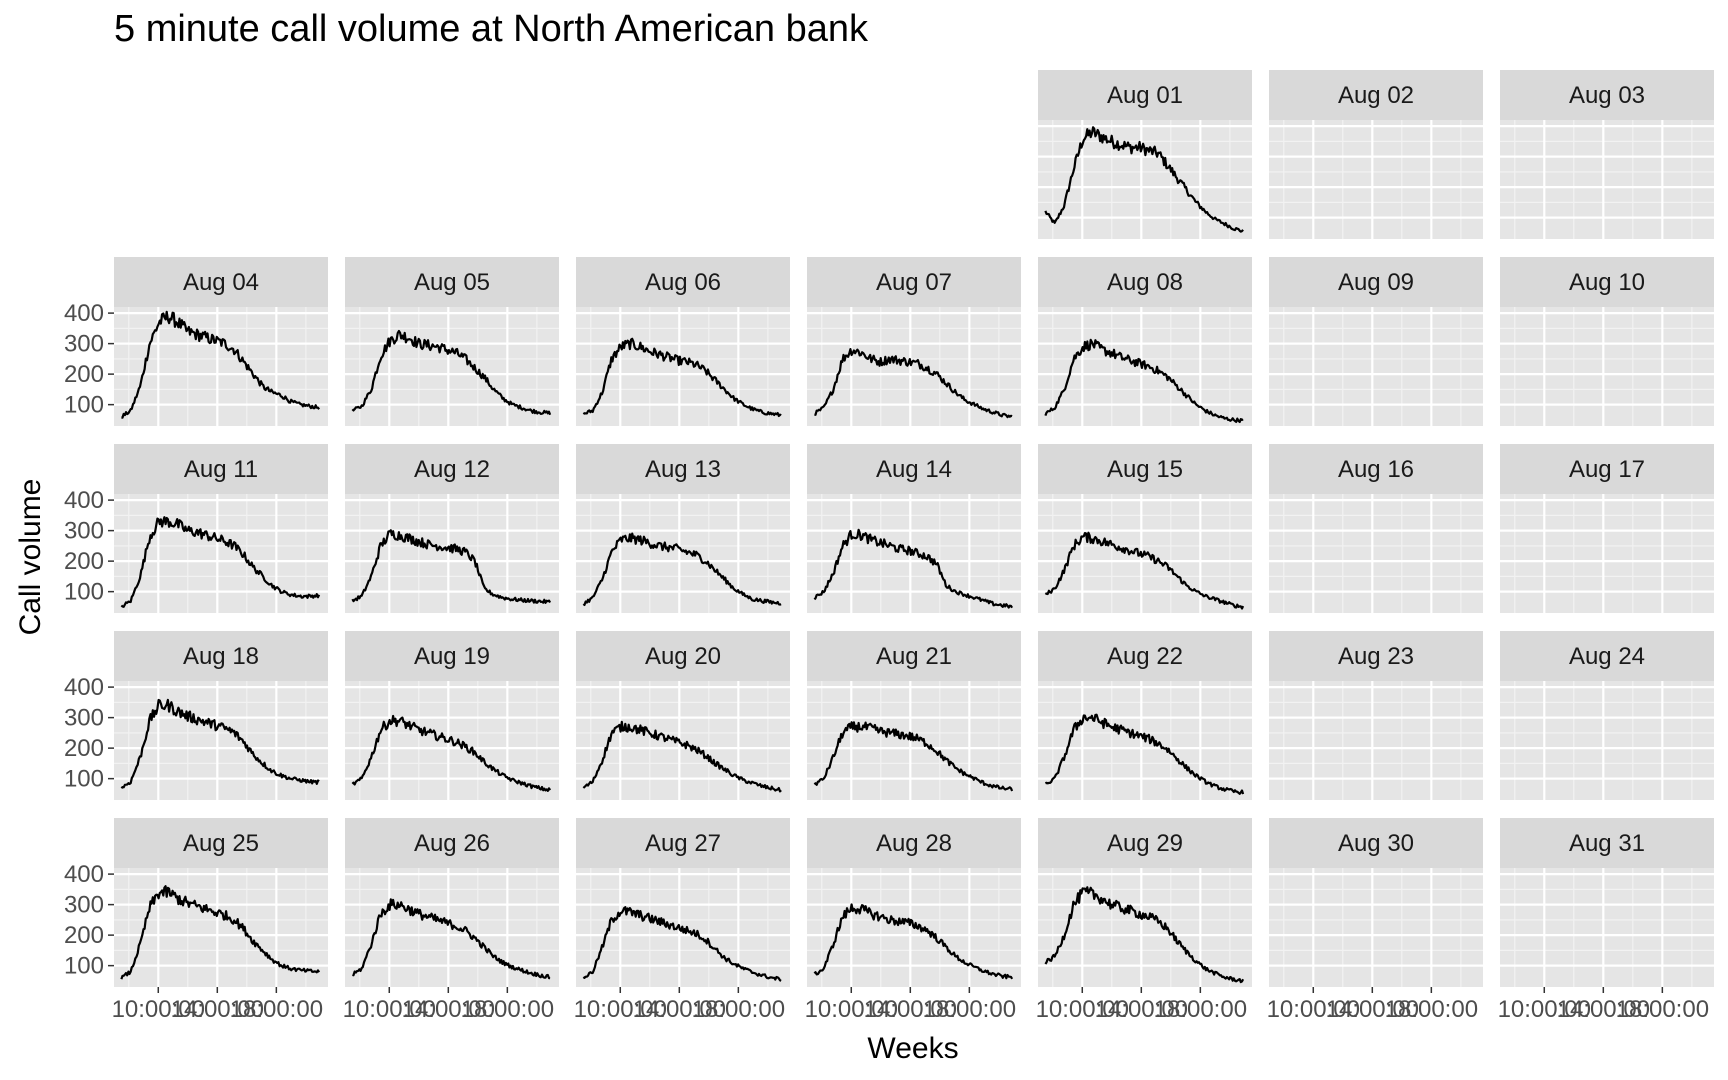 The image size is (1728, 1080). Describe the element at coordinates (221, 341) in the screenshot. I see `facet-panel: Aug 04` at that location.